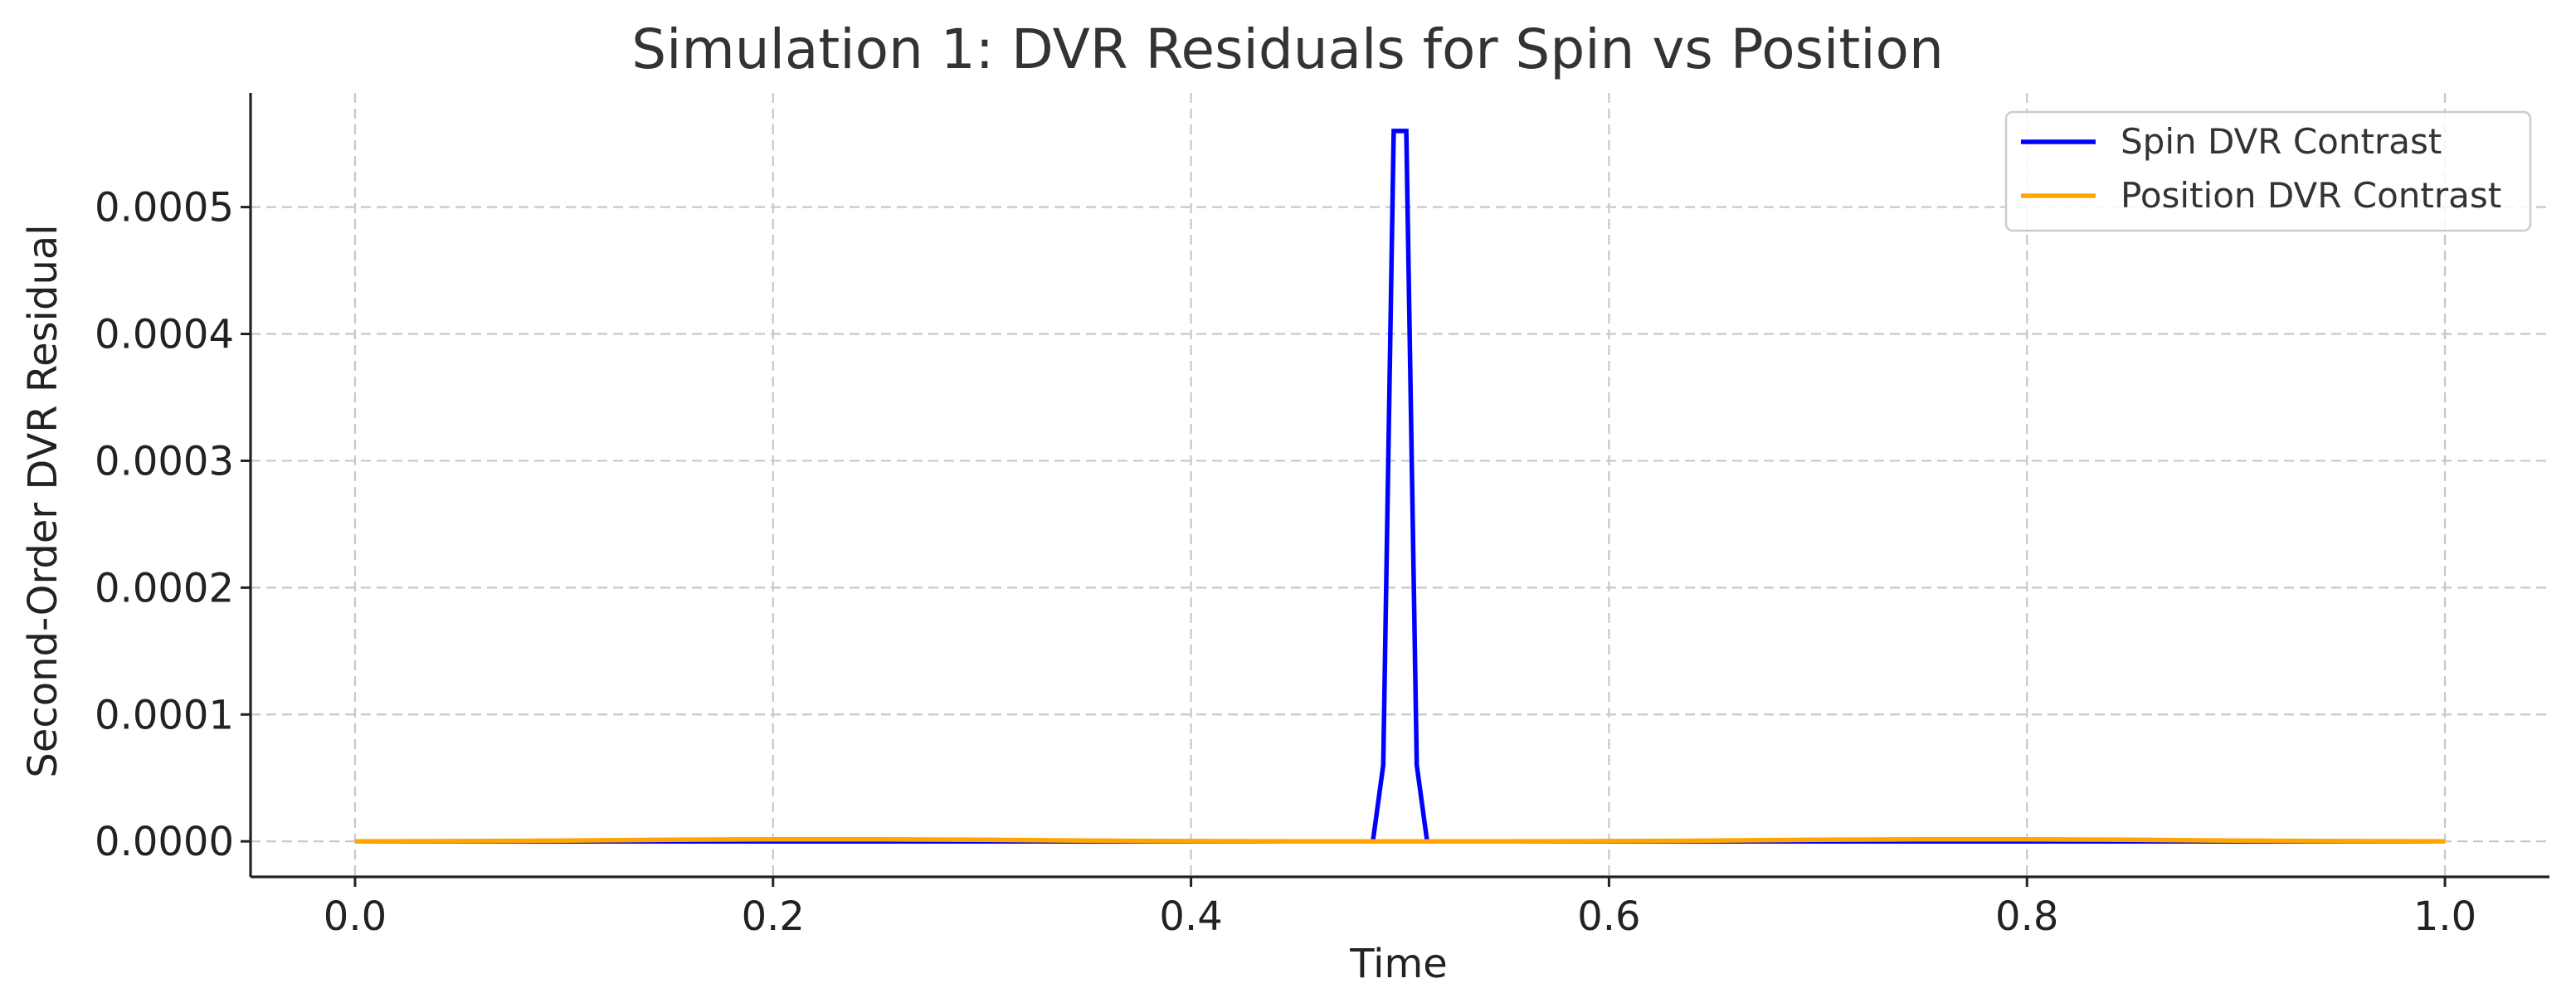 This screenshot has width=2576, height=993. Describe the element at coordinates (2444, 916) in the screenshot. I see `x-tick-label-5: 1.0` at that location.